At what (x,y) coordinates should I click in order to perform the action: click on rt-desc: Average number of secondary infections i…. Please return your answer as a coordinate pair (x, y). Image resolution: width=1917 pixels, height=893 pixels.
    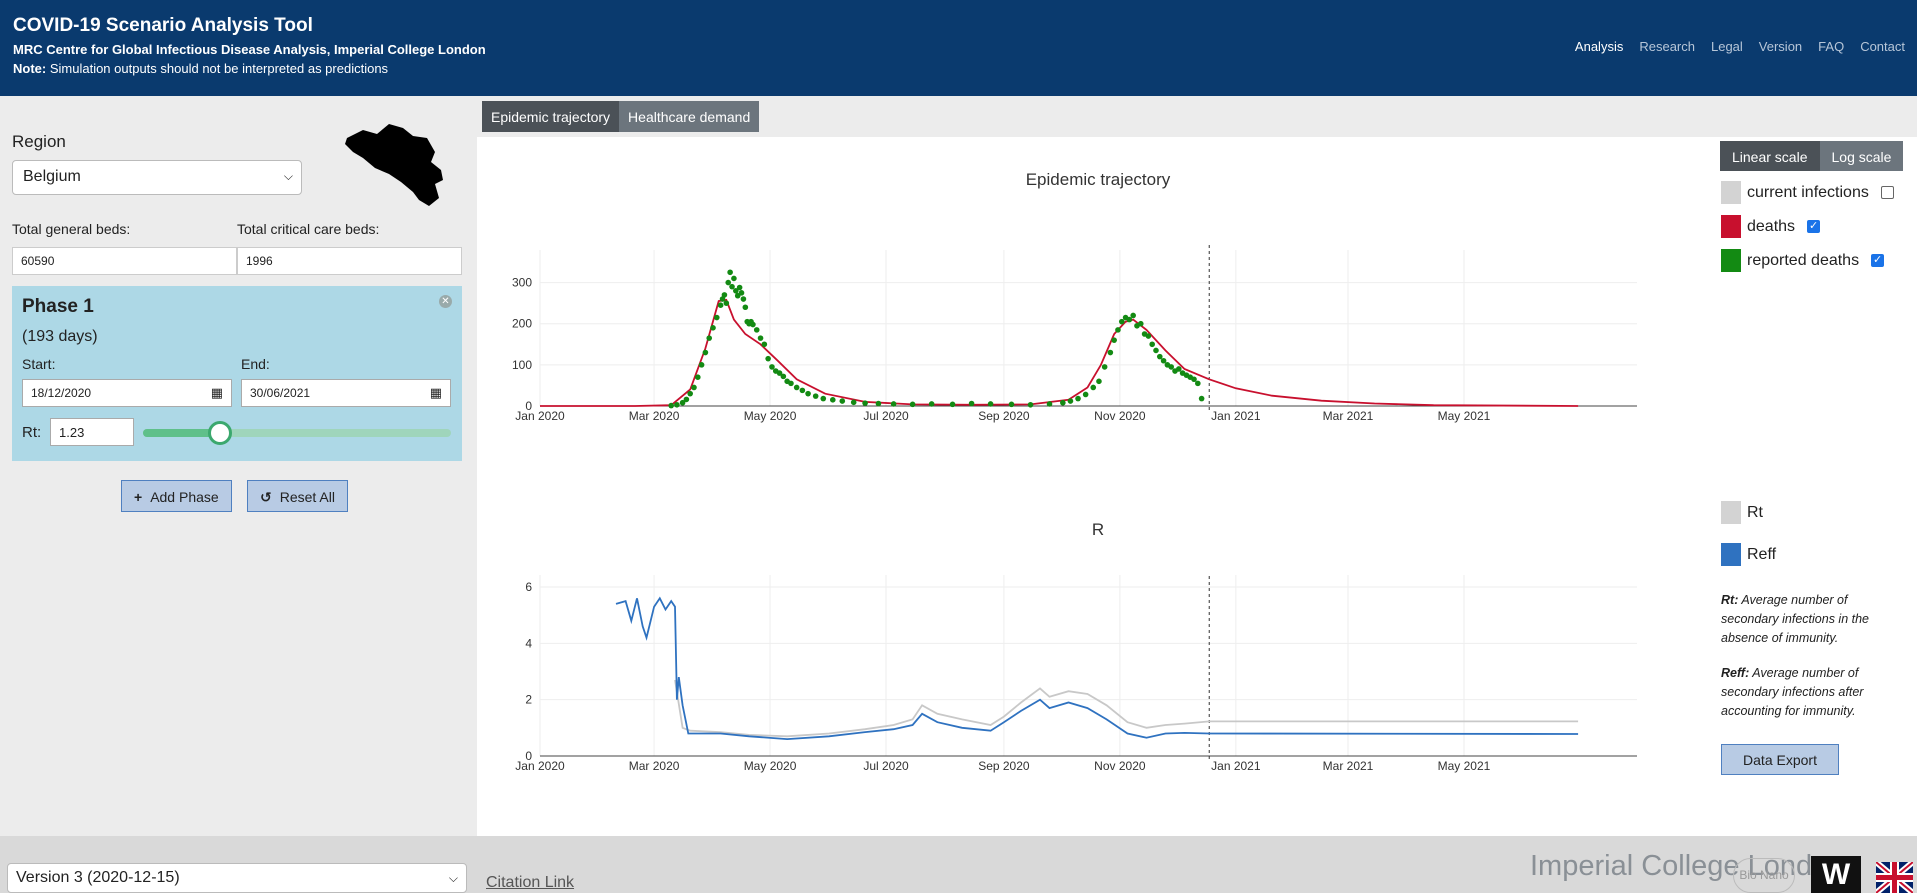
    Looking at the image, I should click on (1795, 619).